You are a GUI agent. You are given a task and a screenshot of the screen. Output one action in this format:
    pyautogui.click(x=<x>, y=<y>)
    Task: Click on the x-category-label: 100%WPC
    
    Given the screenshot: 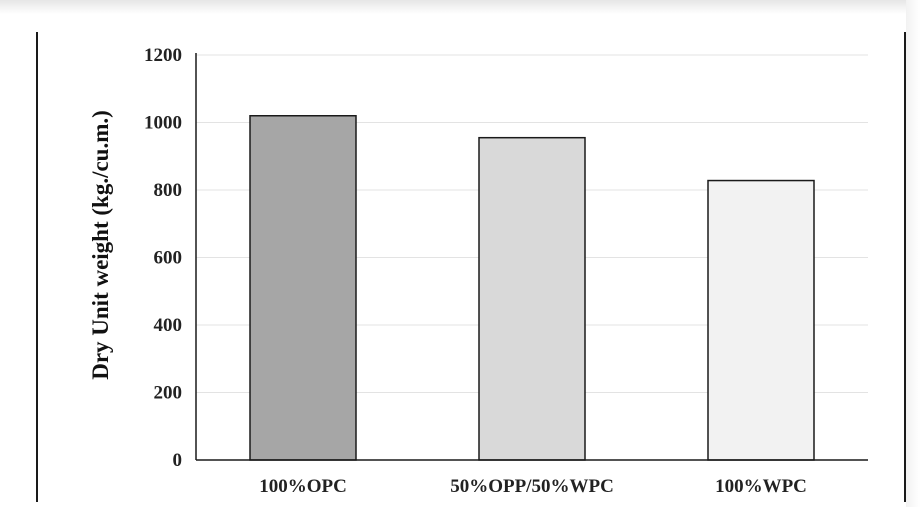 What is the action you would take?
    pyautogui.click(x=761, y=486)
    